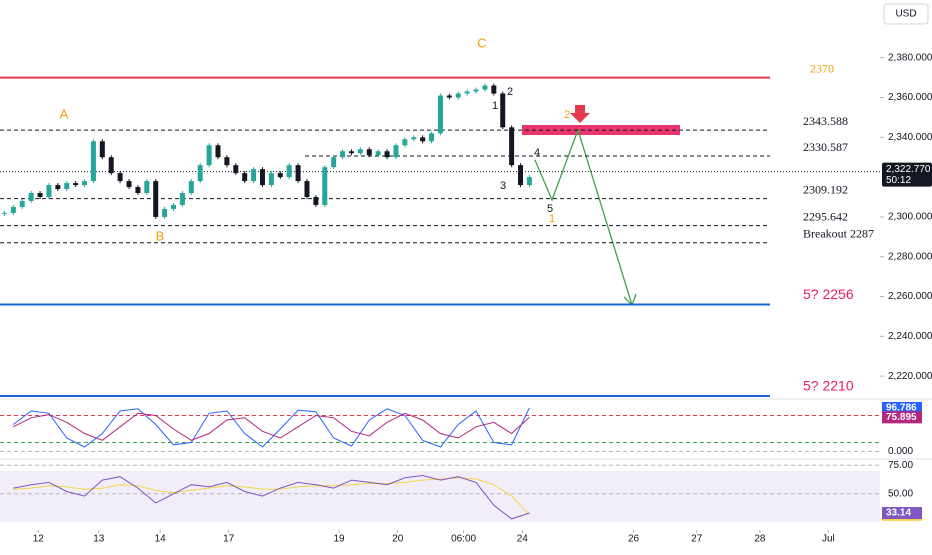  What do you see at coordinates (580, 114) in the screenshot?
I see `down-arrow` at bounding box center [580, 114].